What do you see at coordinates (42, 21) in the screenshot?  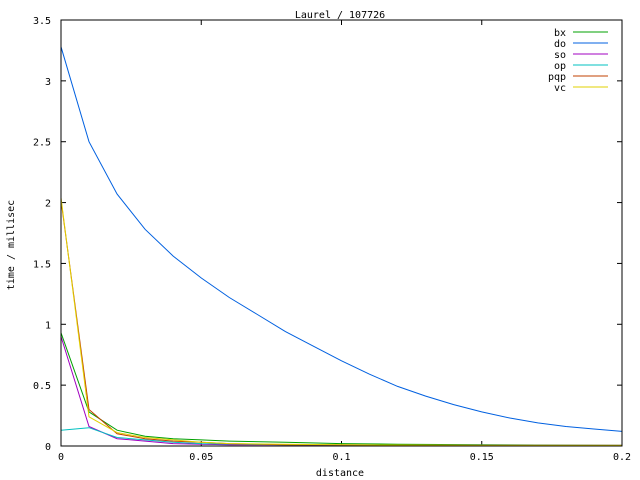 I see `y-tick-label: 3.5` at bounding box center [42, 21].